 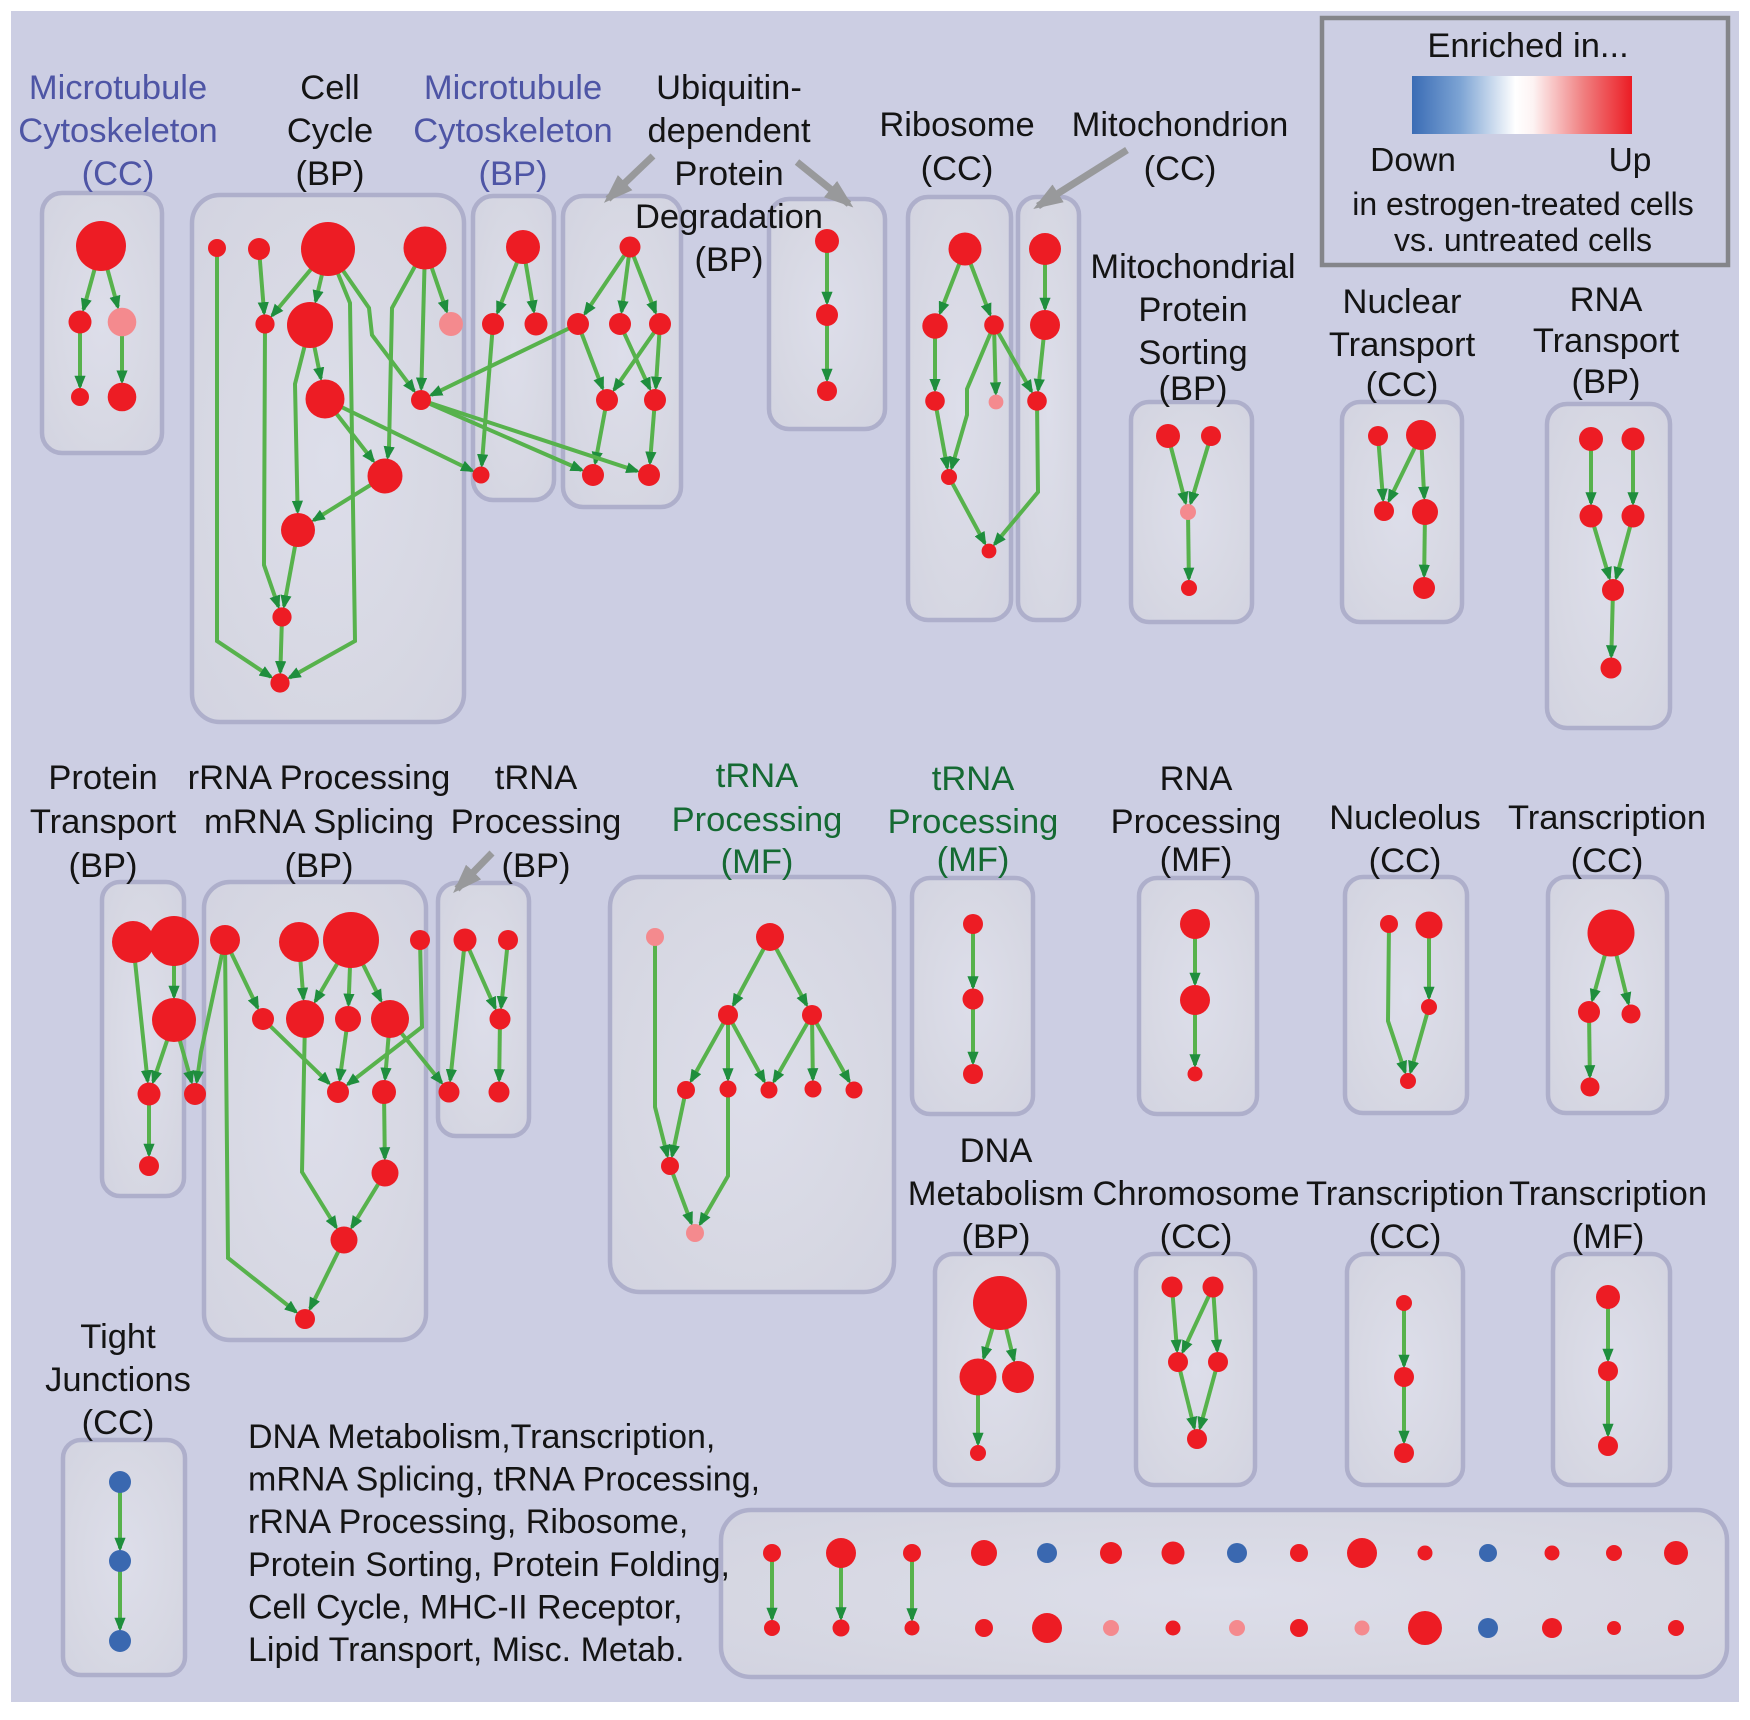 I want to click on svg-text: Cycle, so click(x=330, y=131).